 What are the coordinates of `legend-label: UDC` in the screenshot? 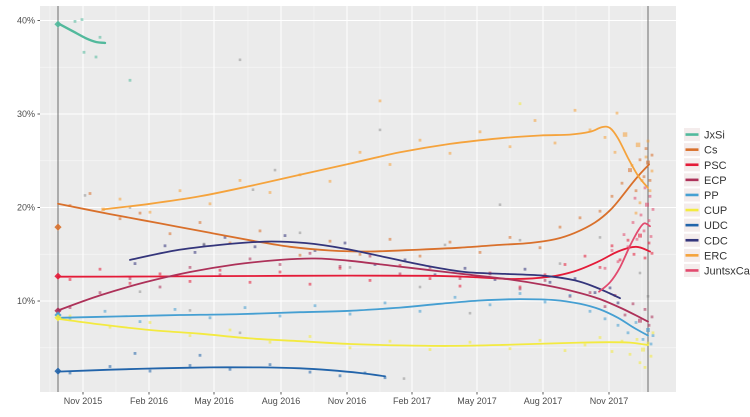 It's located at (716, 226).